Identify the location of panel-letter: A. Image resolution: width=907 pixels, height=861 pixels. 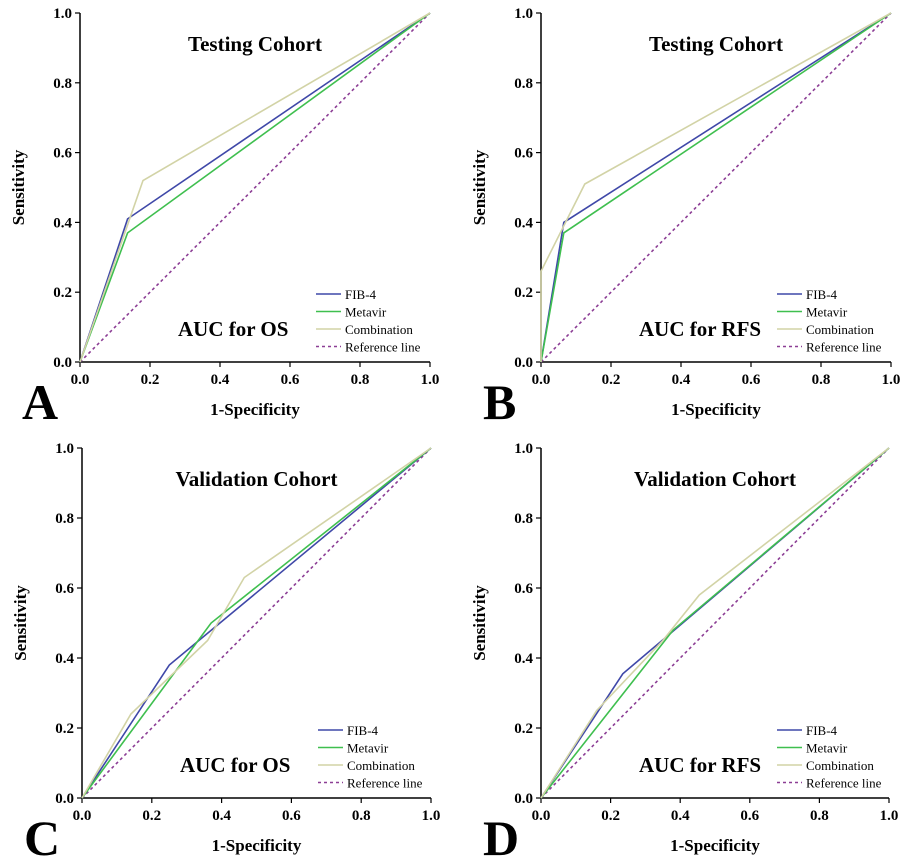
(40, 402).